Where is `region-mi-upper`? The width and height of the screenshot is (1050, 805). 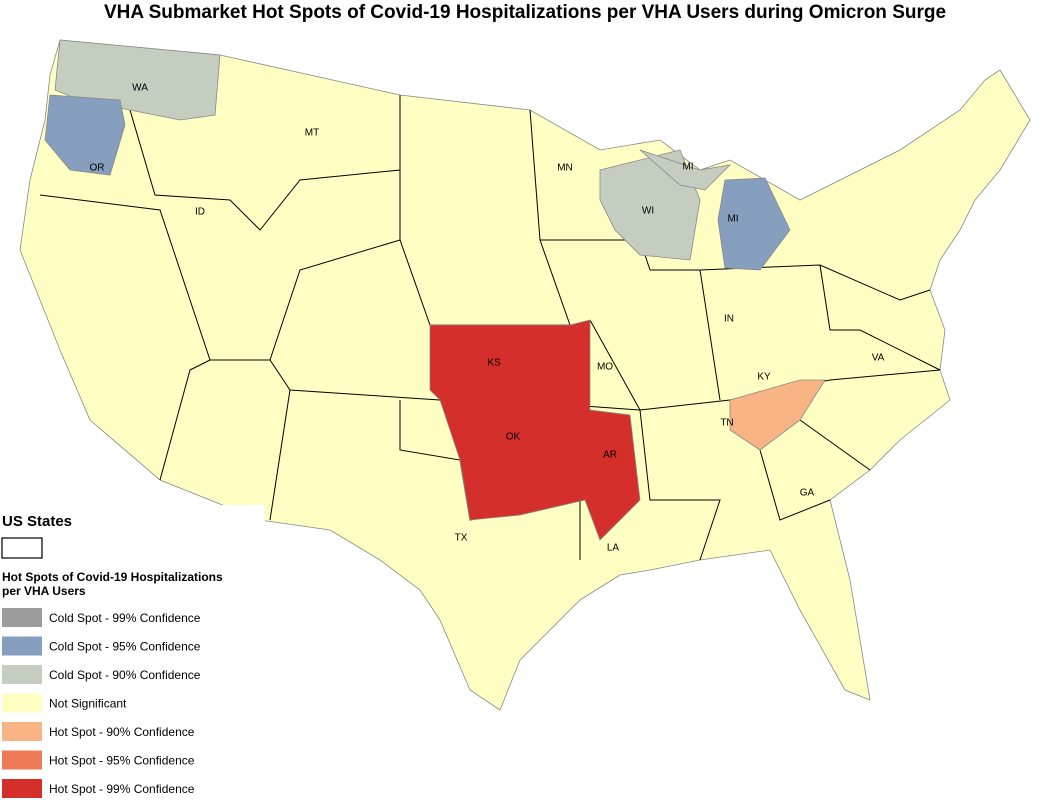
region-mi-upper is located at coordinates (685, 170).